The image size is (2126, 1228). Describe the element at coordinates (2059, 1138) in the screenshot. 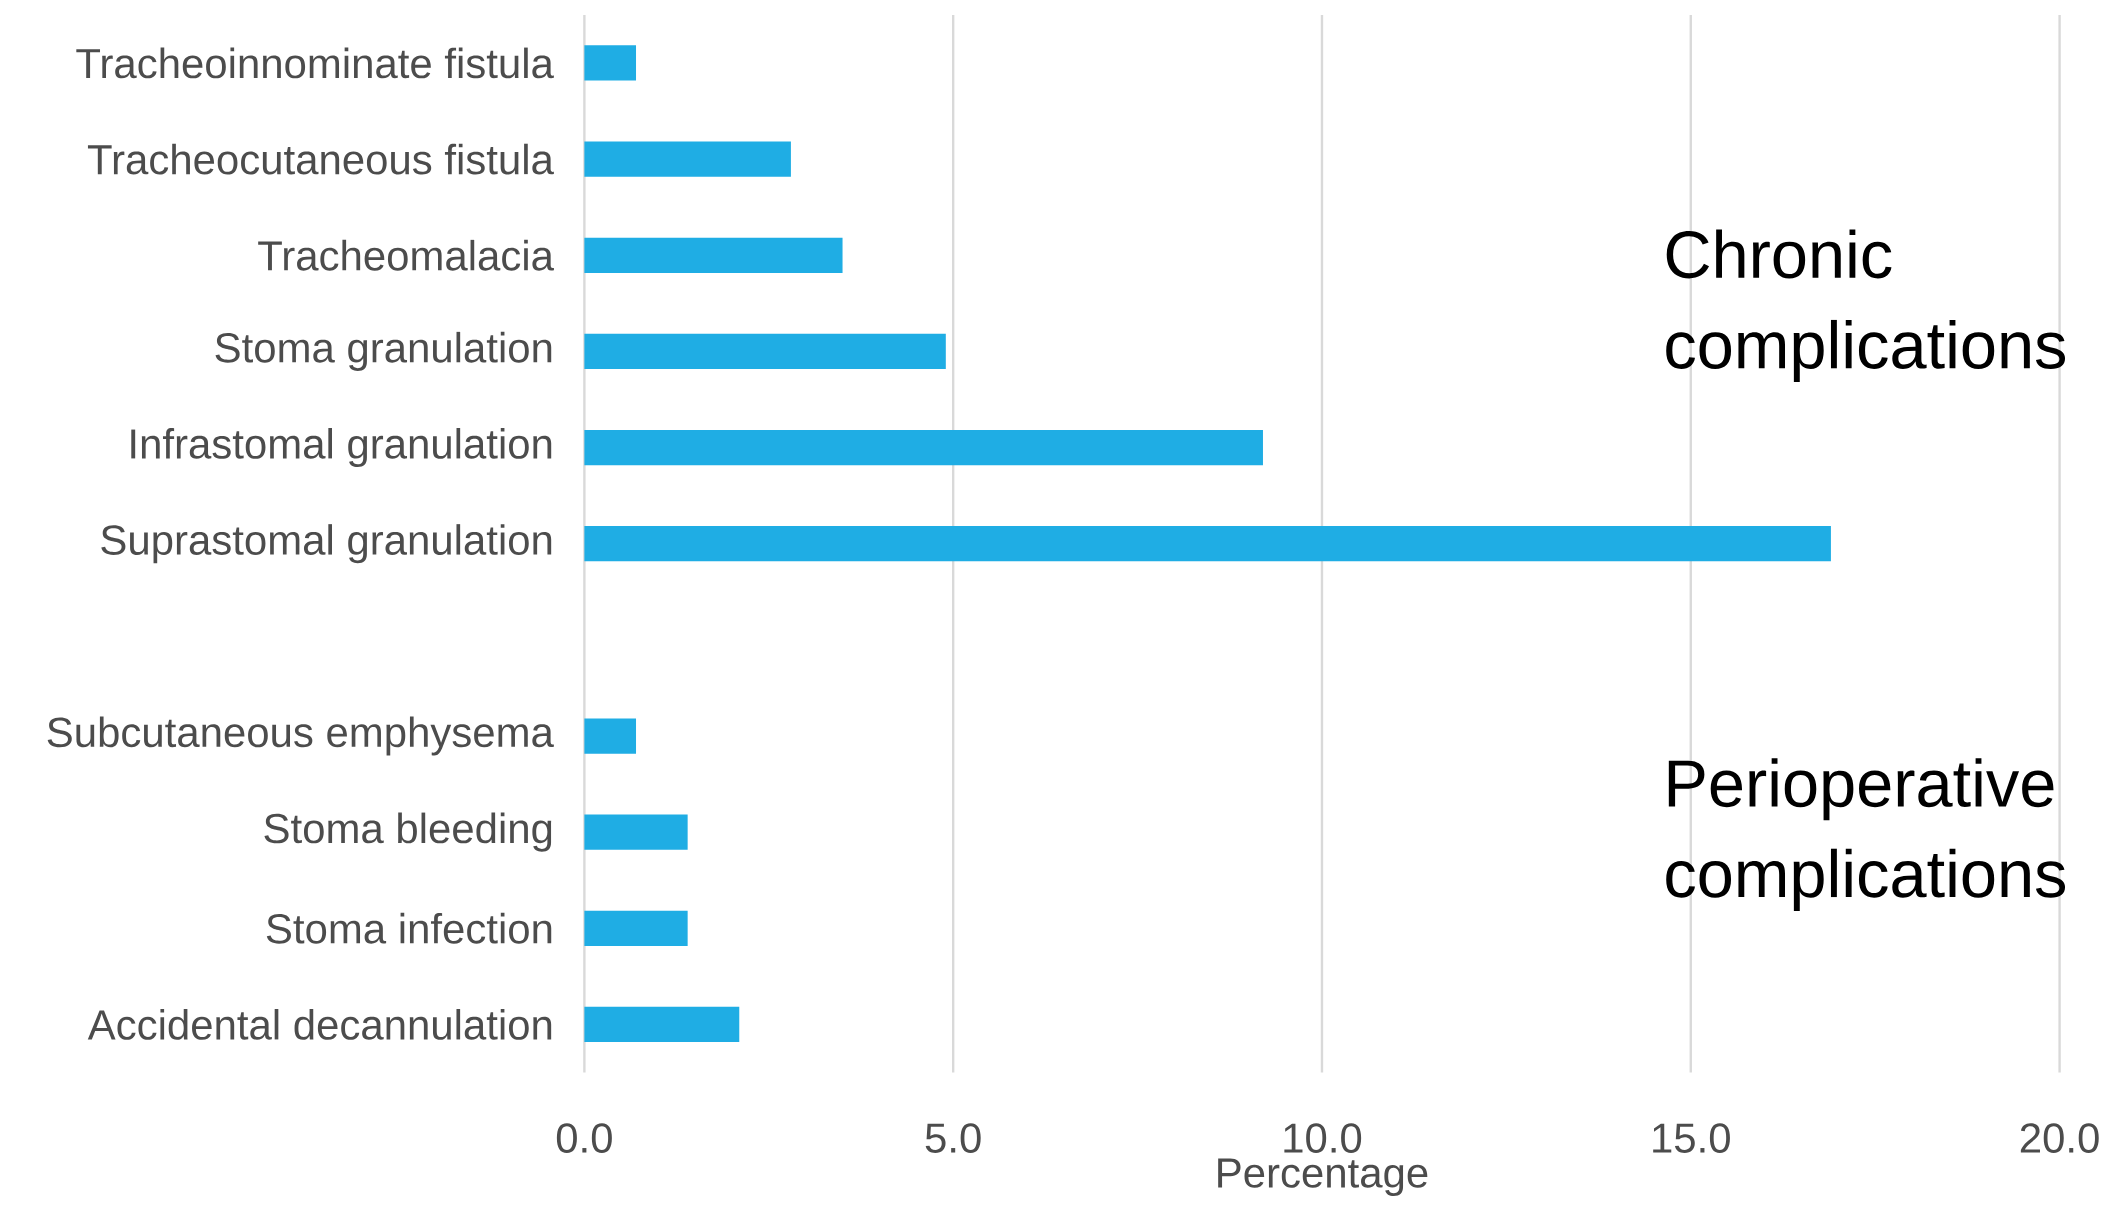

I see `x-tick-label: 20.0` at that location.